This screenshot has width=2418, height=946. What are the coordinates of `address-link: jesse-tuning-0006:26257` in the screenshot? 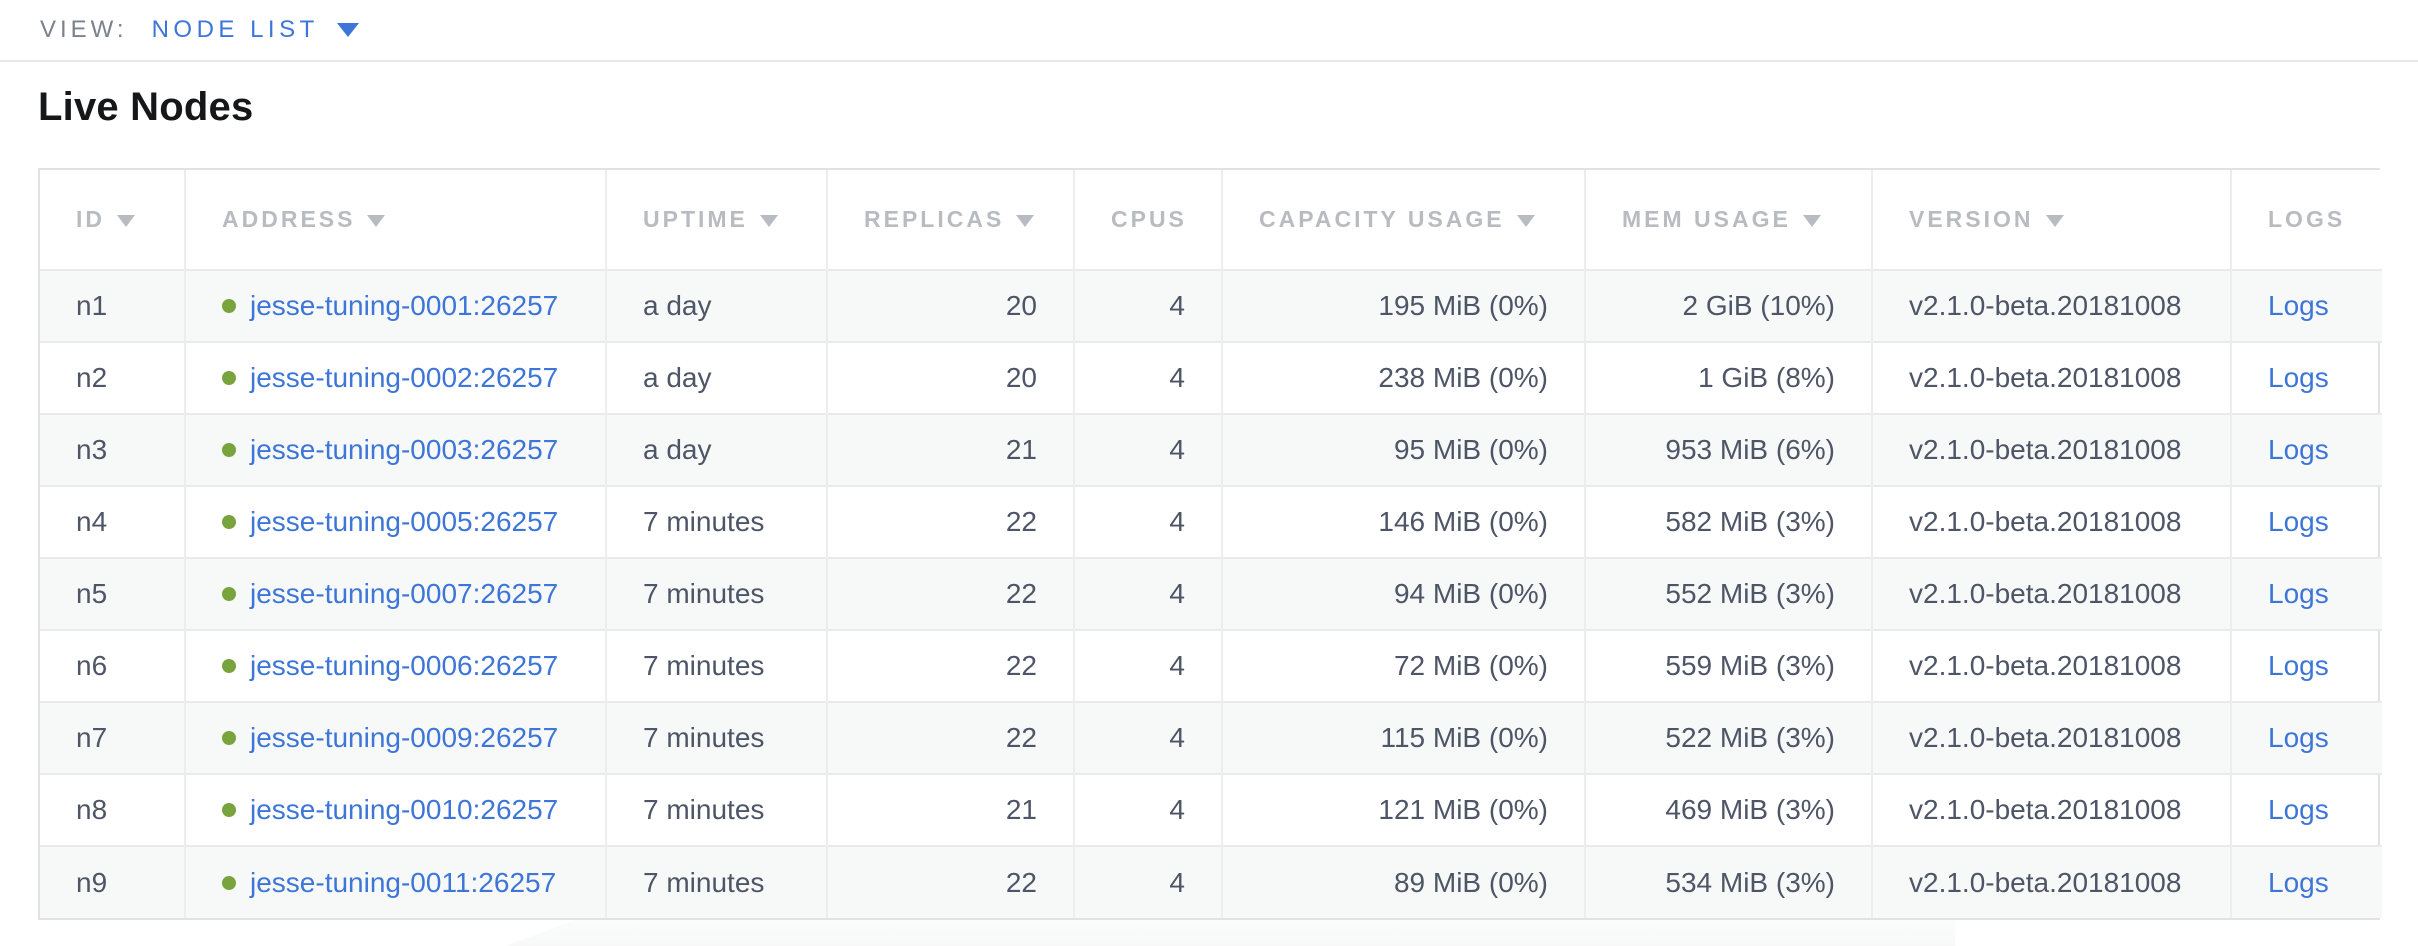 It's located at (404, 665).